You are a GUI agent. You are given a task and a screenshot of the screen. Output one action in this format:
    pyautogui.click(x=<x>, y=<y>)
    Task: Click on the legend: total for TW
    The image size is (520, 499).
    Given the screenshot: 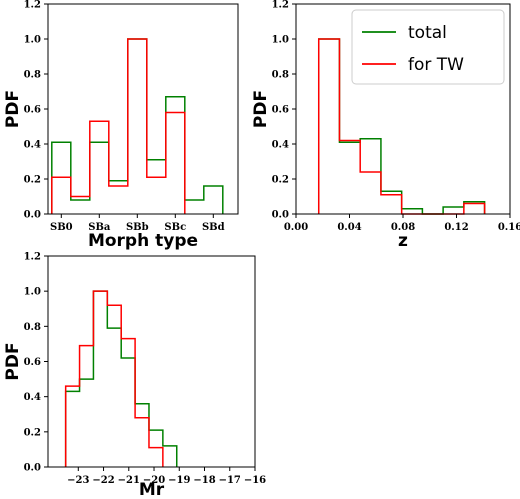 What is the action you would take?
    pyautogui.click(x=428, y=47)
    